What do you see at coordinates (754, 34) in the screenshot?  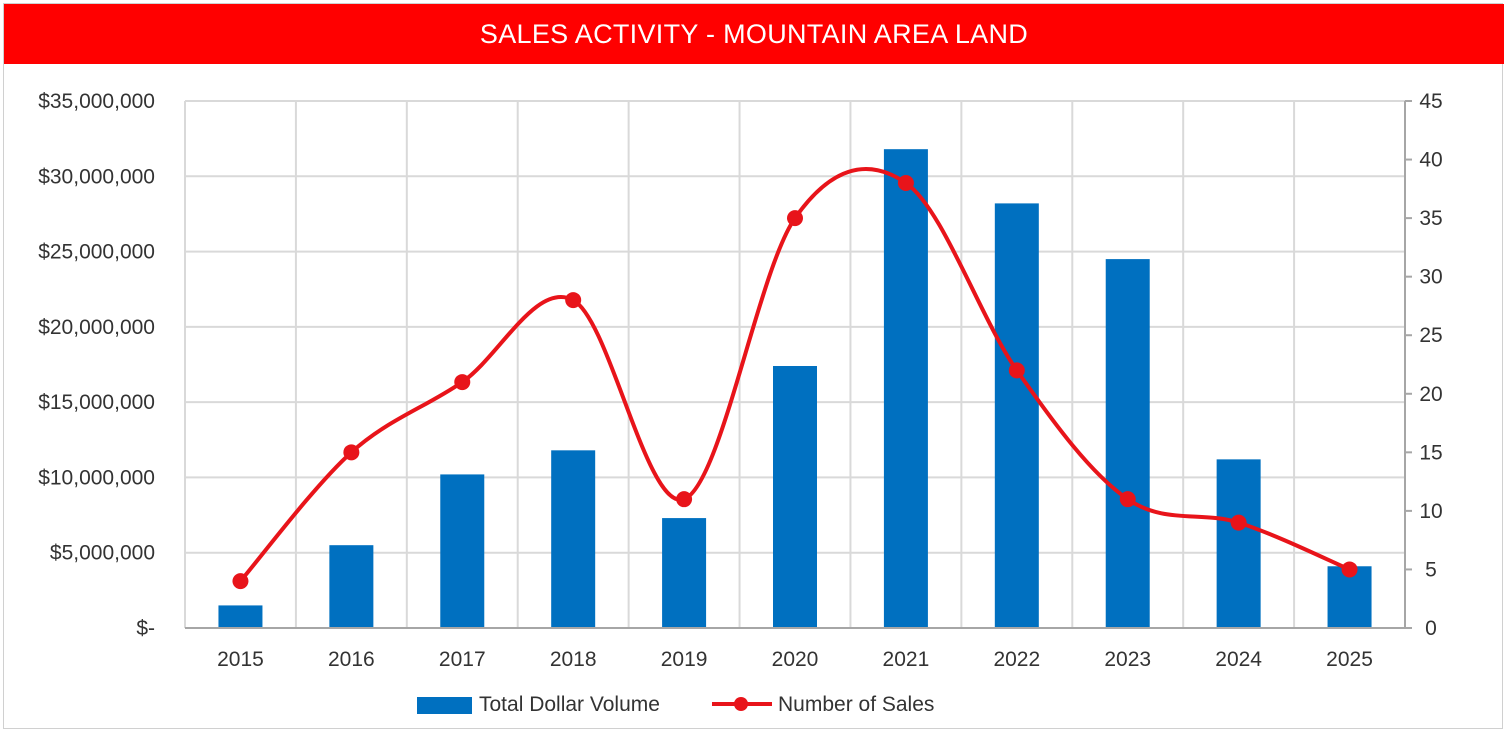 I see `chart-title: SALES ACTIVITY - MOUNTAIN AREA LAND` at bounding box center [754, 34].